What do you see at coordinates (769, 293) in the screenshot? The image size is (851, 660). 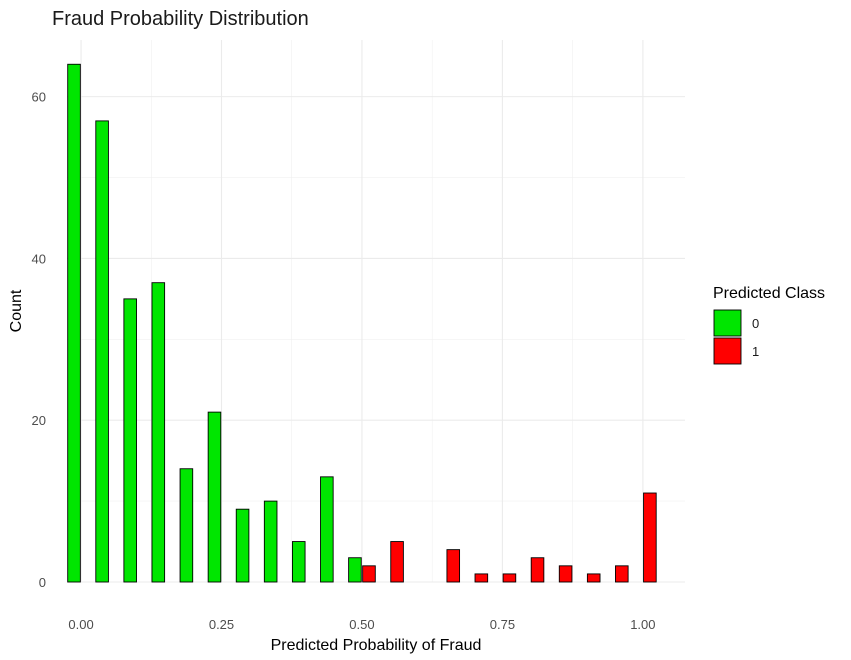 I see `legend-title: Predicted Class` at bounding box center [769, 293].